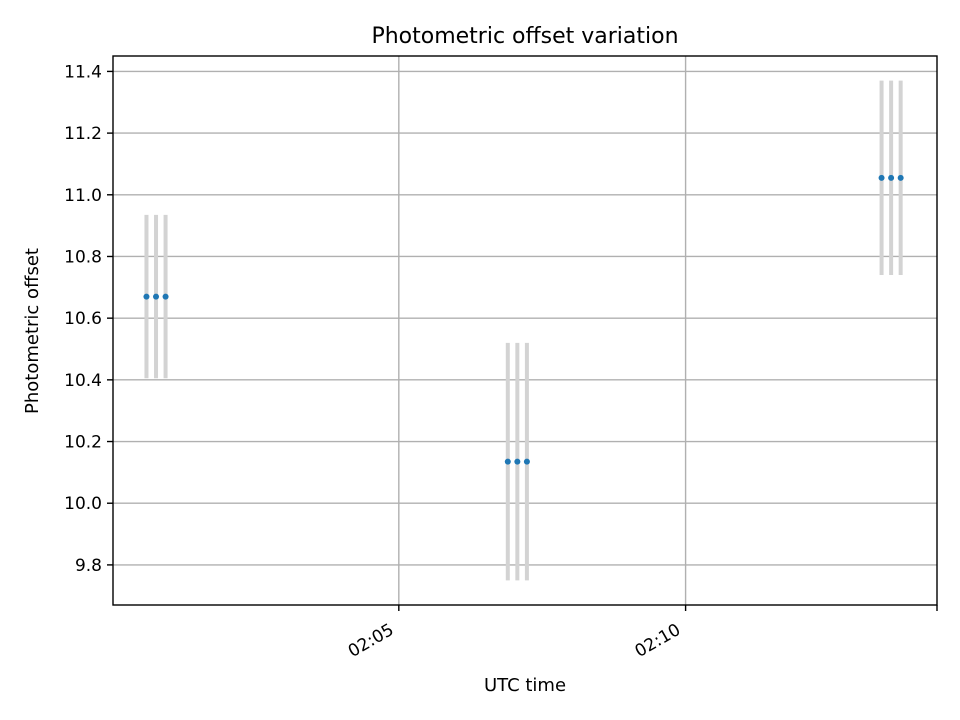 The image size is (960, 720). What do you see at coordinates (83, 504) in the screenshot?
I see `y-tick-label: 10.0` at bounding box center [83, 504].